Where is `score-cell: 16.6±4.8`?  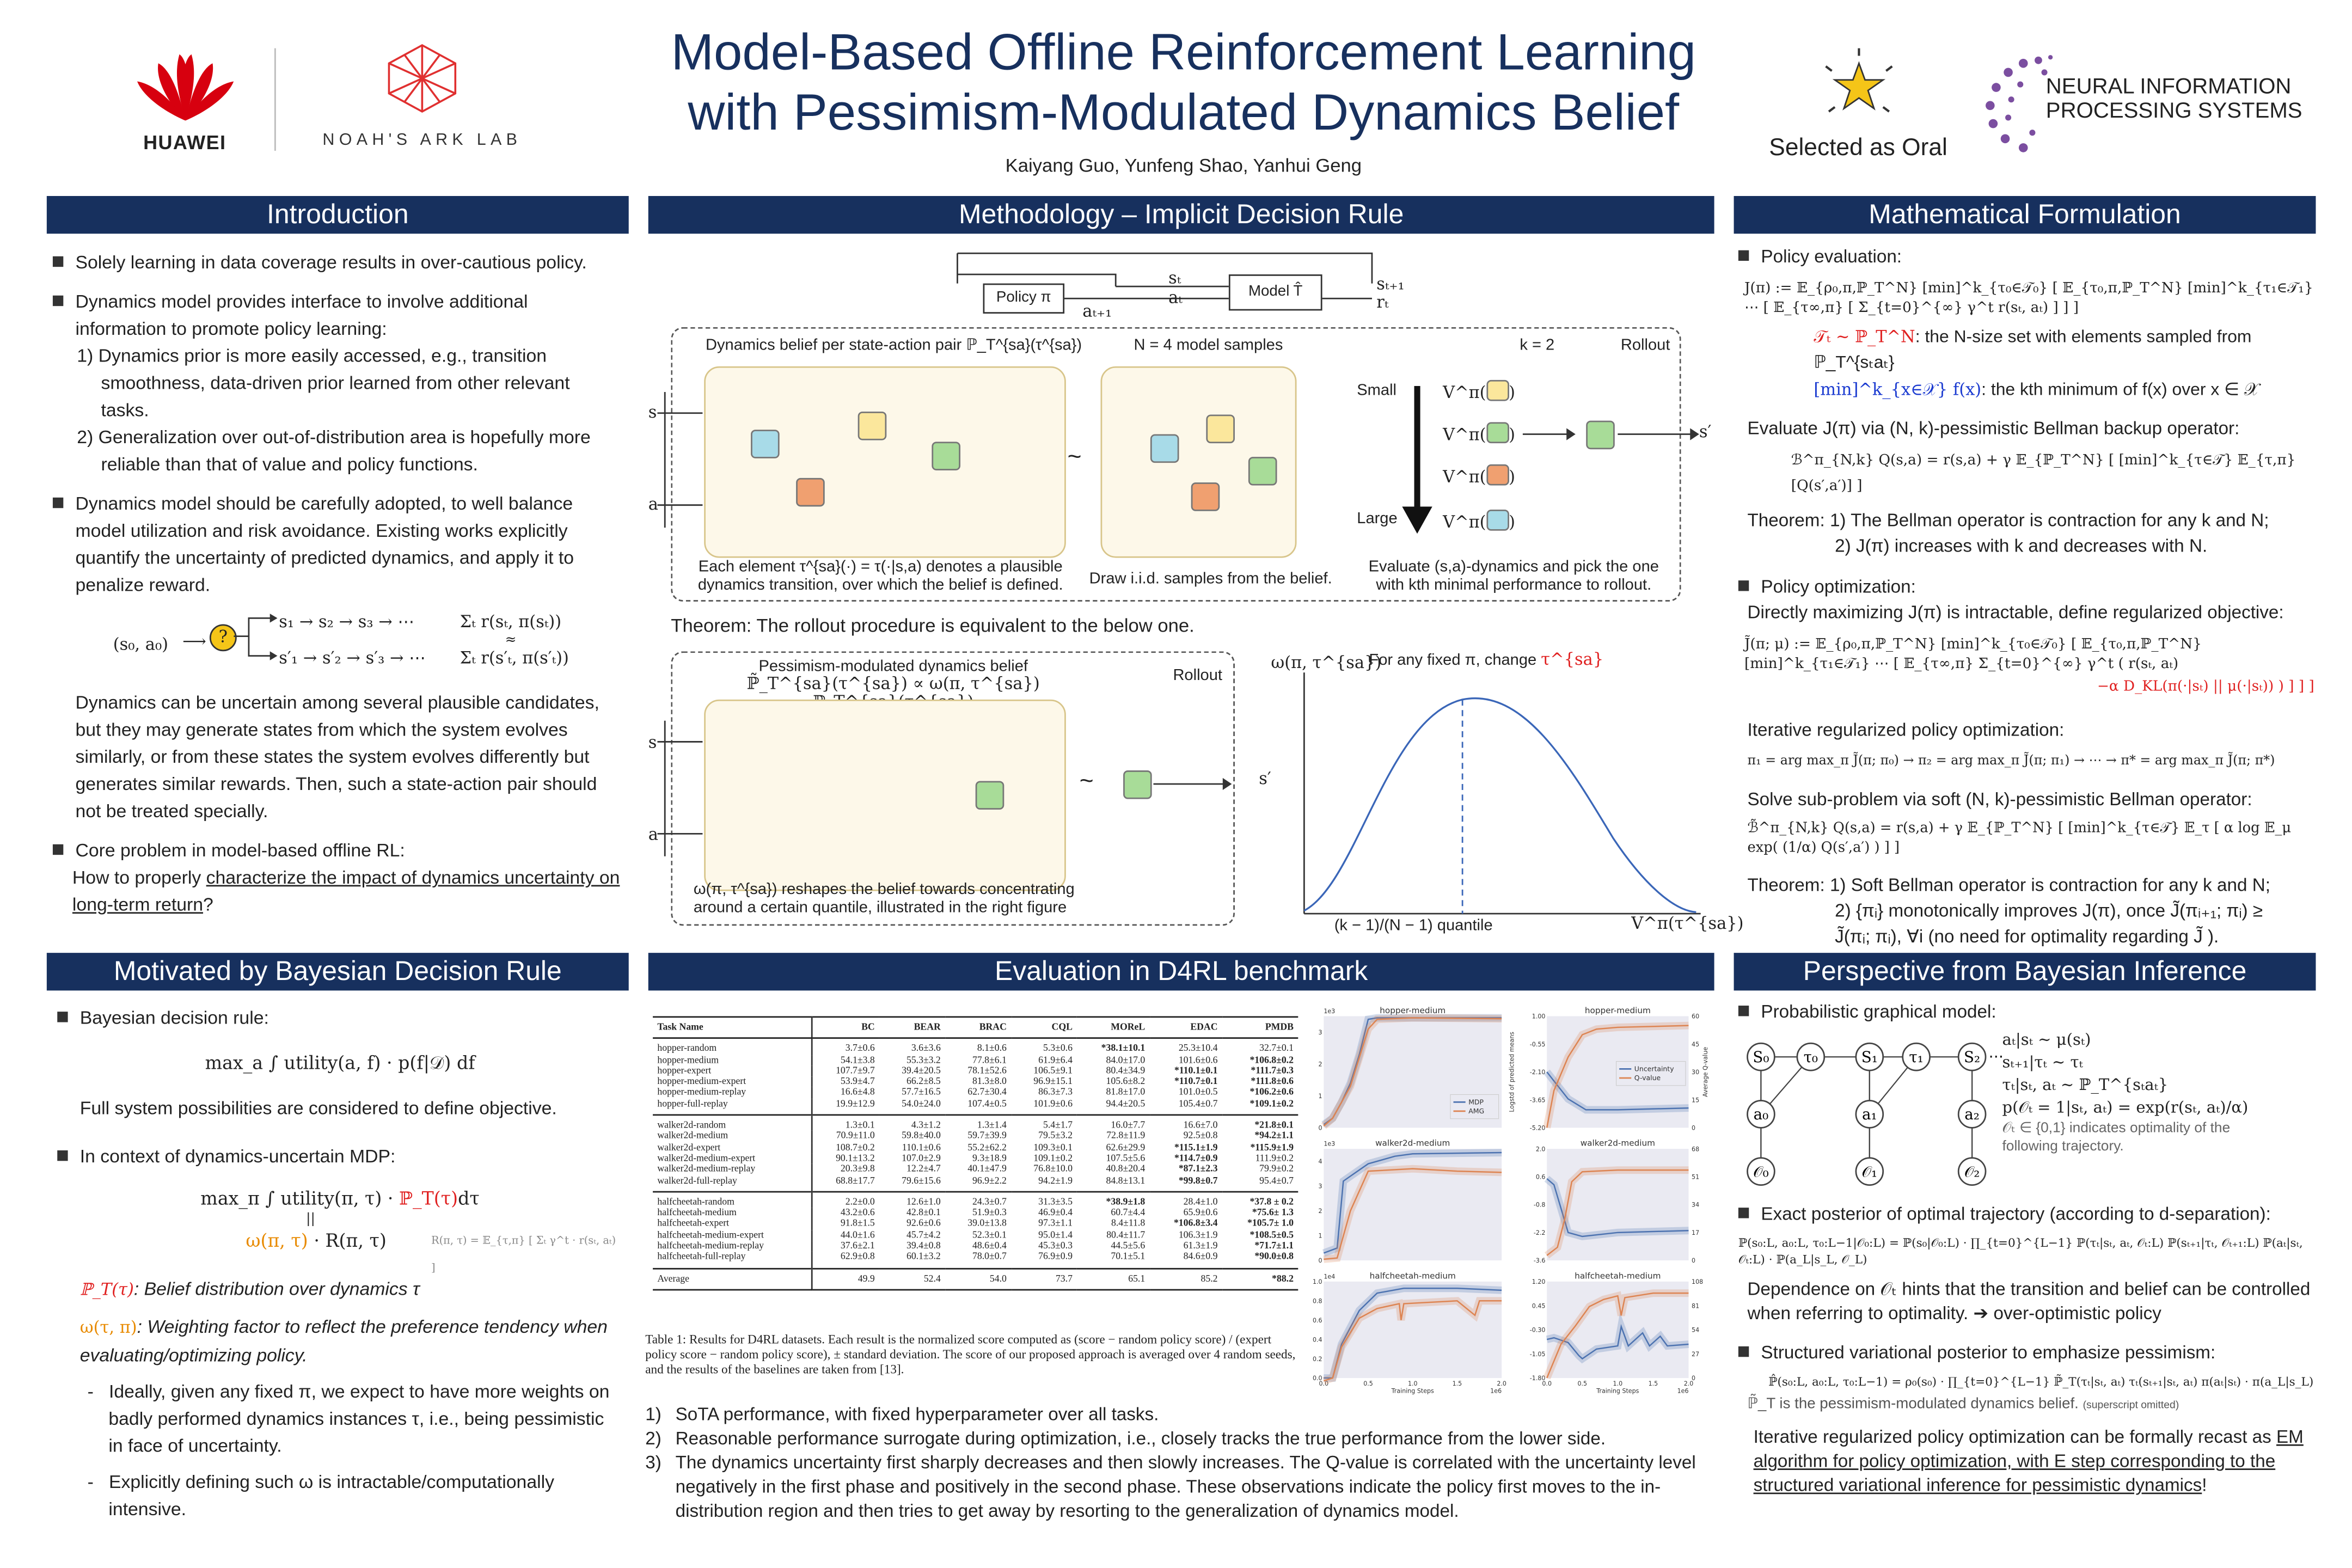
score-cell: 16.6±4.8 is located at coordinates (857, 1093).